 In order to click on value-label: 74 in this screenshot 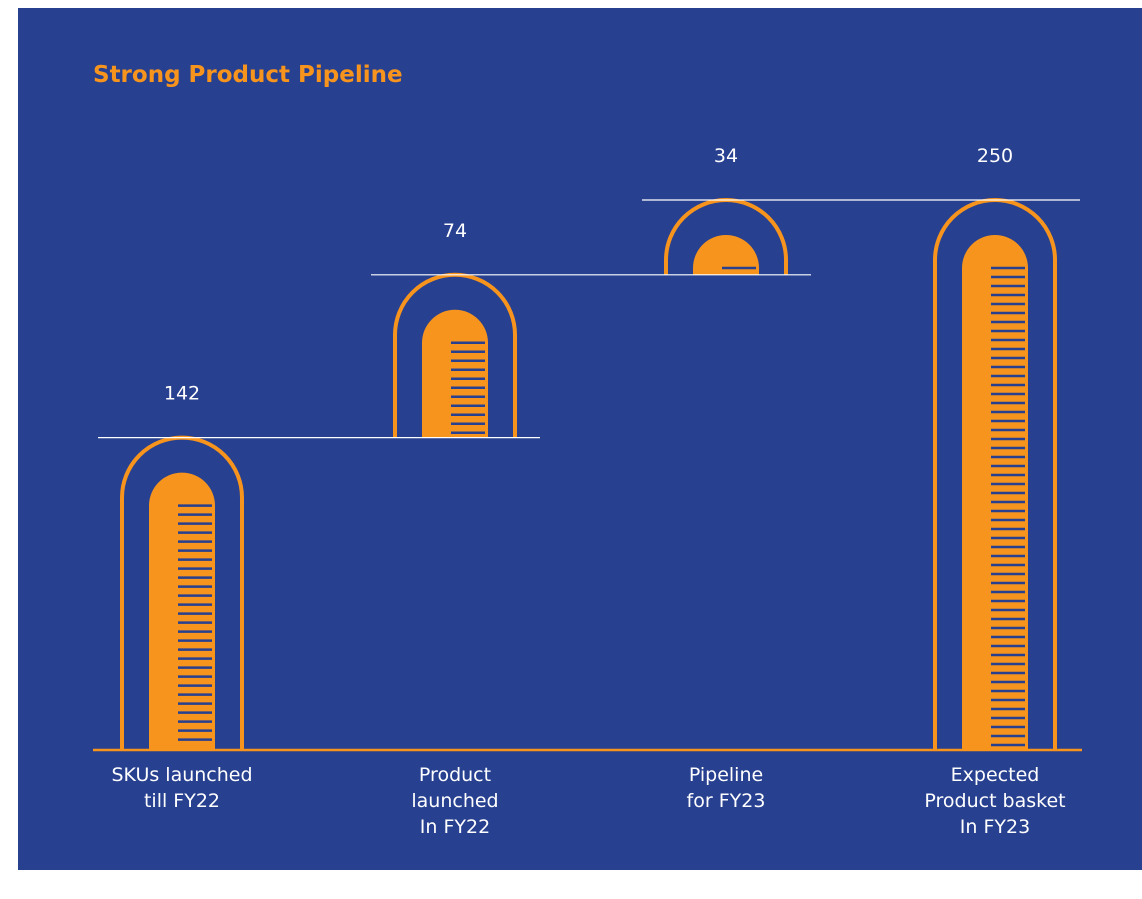, I will do `click(455, 231)`.